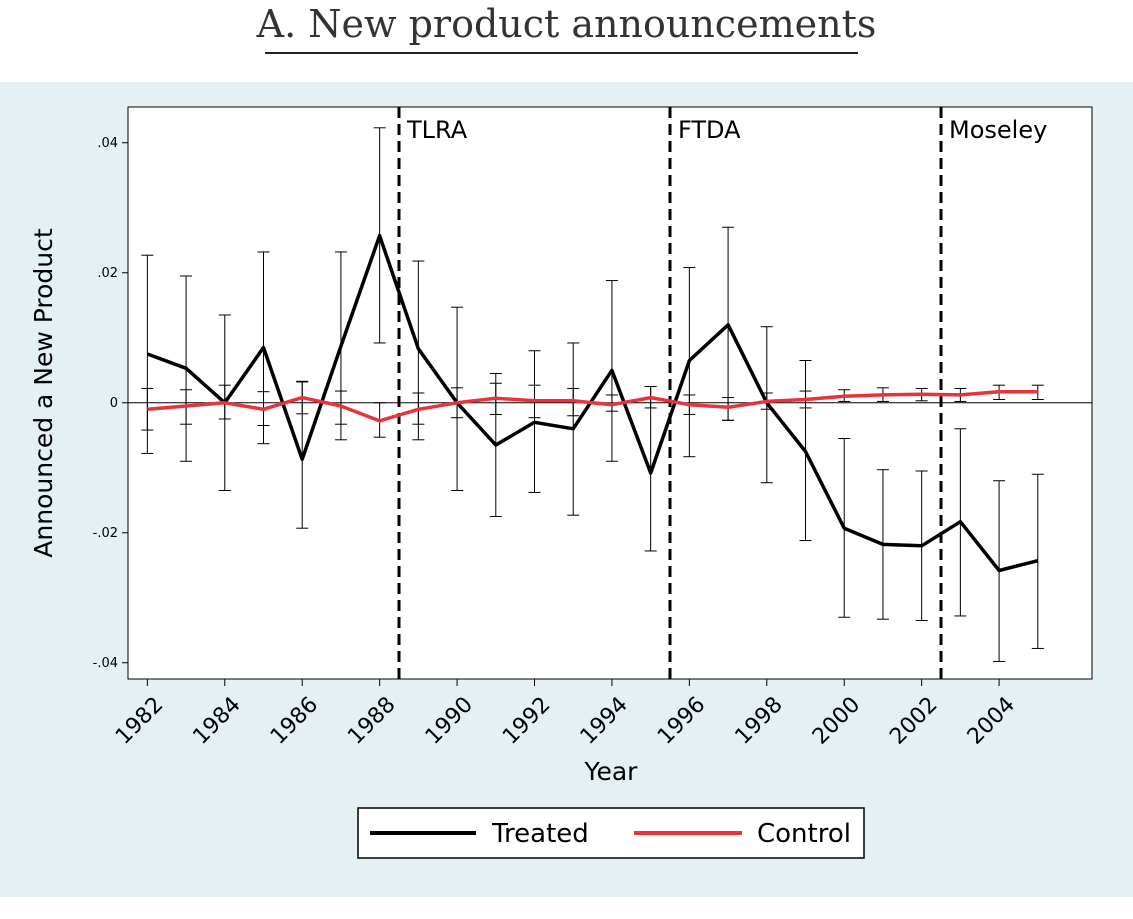 Image resolution: width=1133 pixels, height=919 pixels. What do you see at coordinates (611, 771) in the screenshot?
I see `x-axis-label: Year` at bounding box center [611, 771].